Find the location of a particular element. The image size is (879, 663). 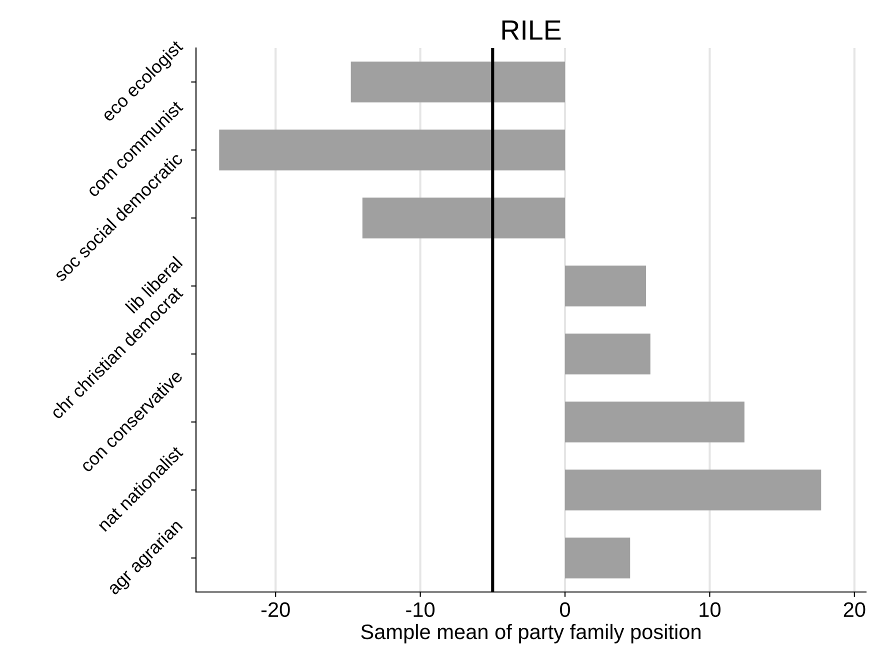

x-tick-label: 0 is located at coordinates (565, 610).